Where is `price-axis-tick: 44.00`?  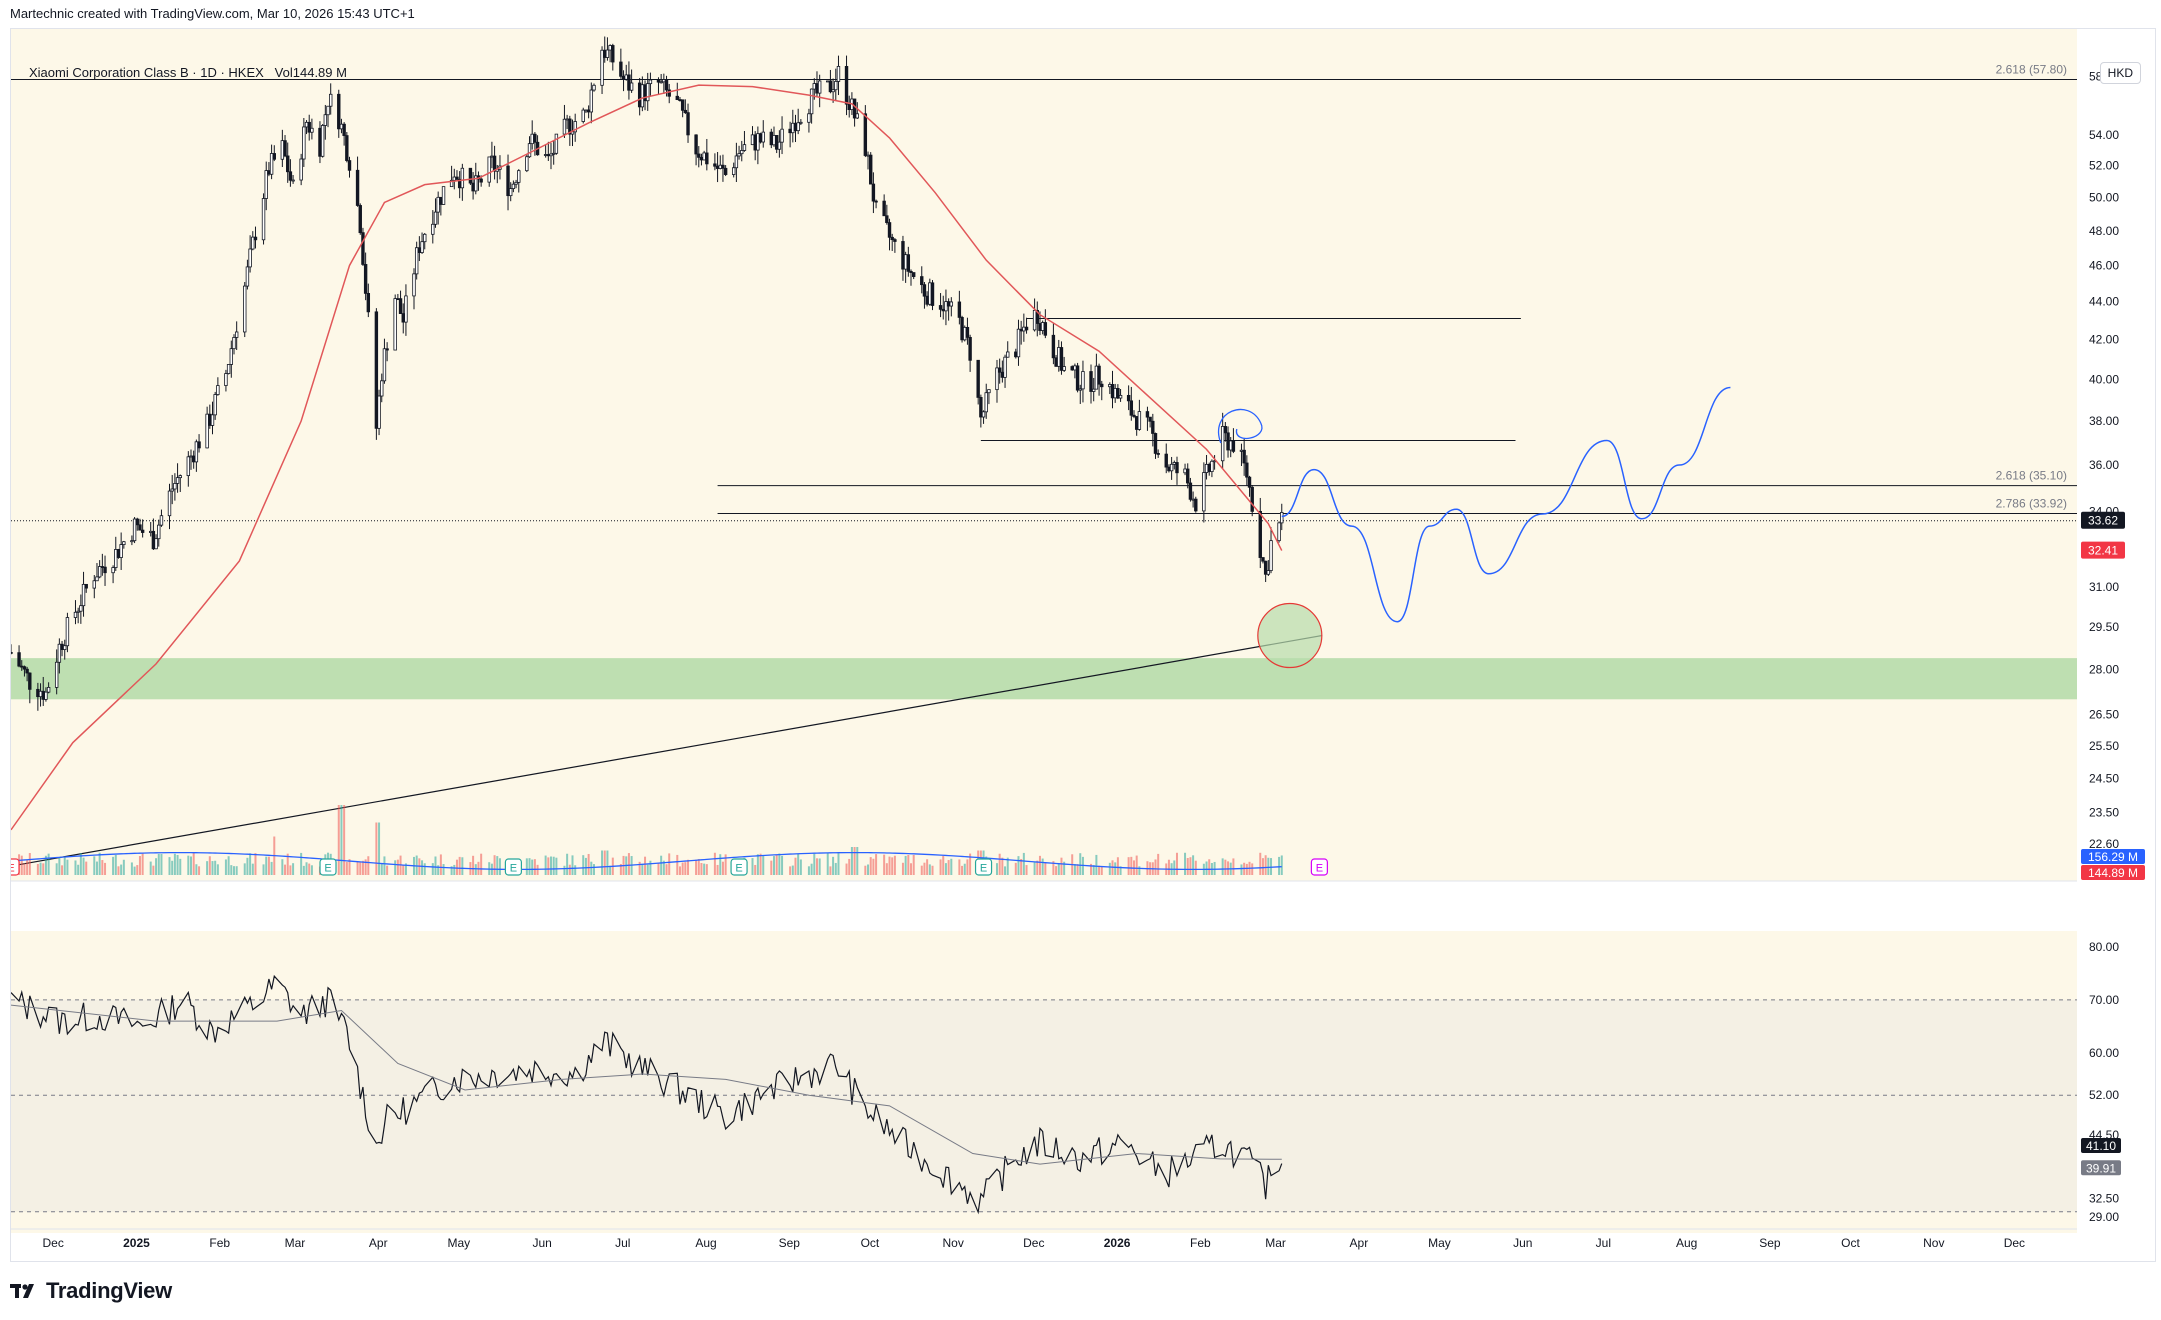
price-axis-tick: 44.00 is located at coordinates (2104, 302).